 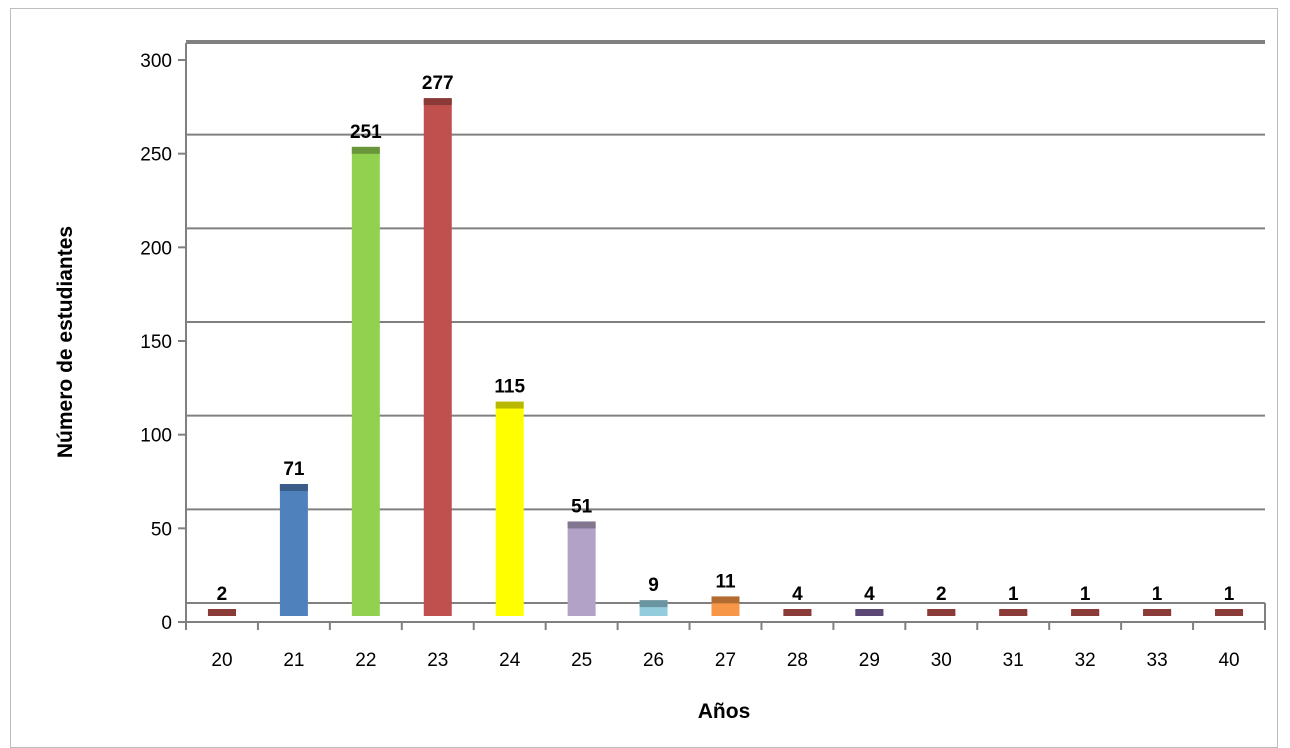 I want to click on y-tick-label: 150, so click(x=156, y=342).